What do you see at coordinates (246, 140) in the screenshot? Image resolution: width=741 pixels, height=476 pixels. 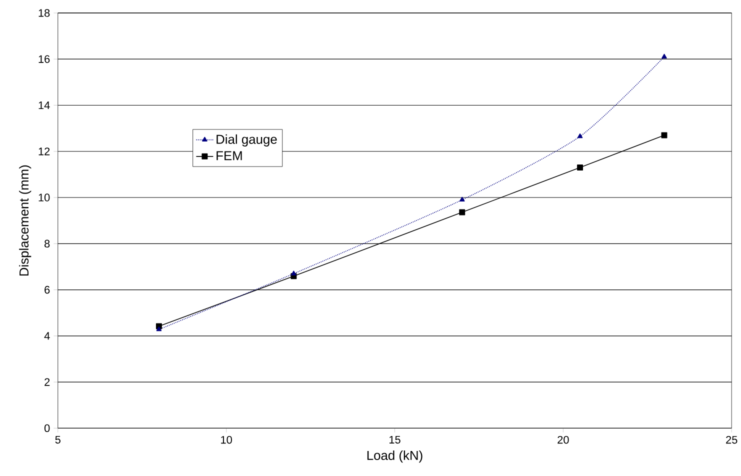 I see `legend-label: Dial gauge` at bounding box center [246, 140].